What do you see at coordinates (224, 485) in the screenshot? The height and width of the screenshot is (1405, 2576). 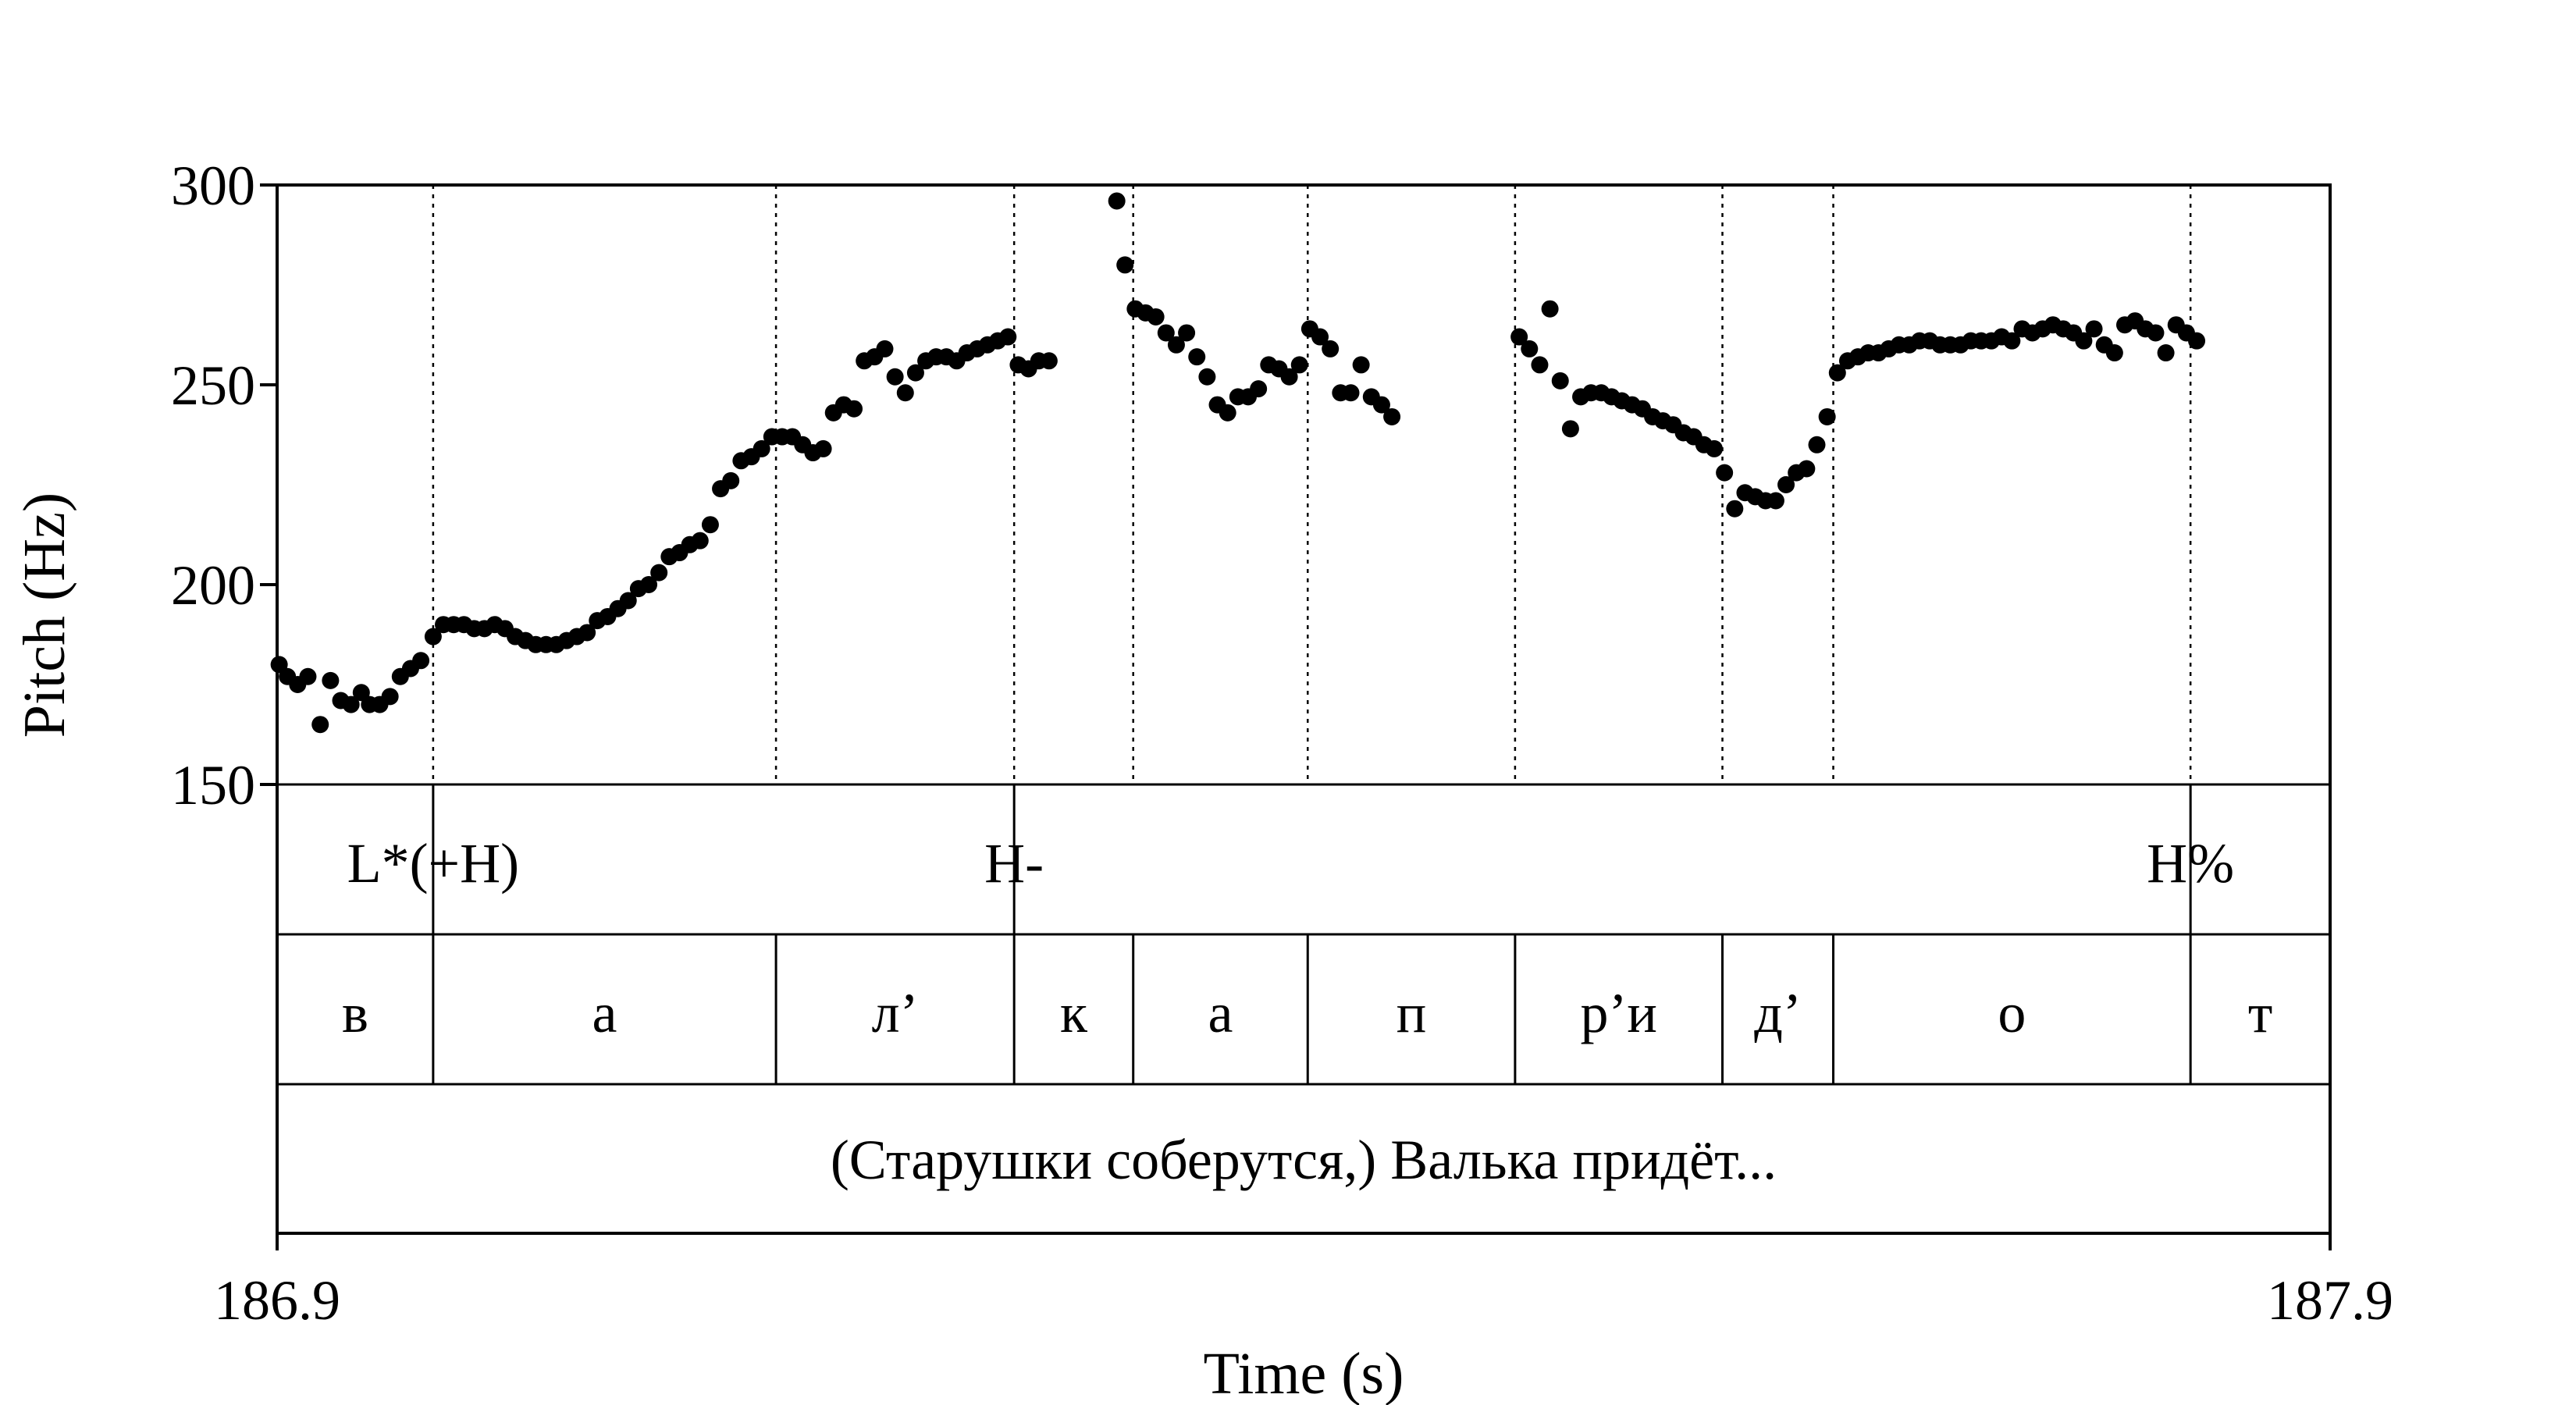 I see `y-axis: 150 200 250 300` at bounding box center [224, 485].